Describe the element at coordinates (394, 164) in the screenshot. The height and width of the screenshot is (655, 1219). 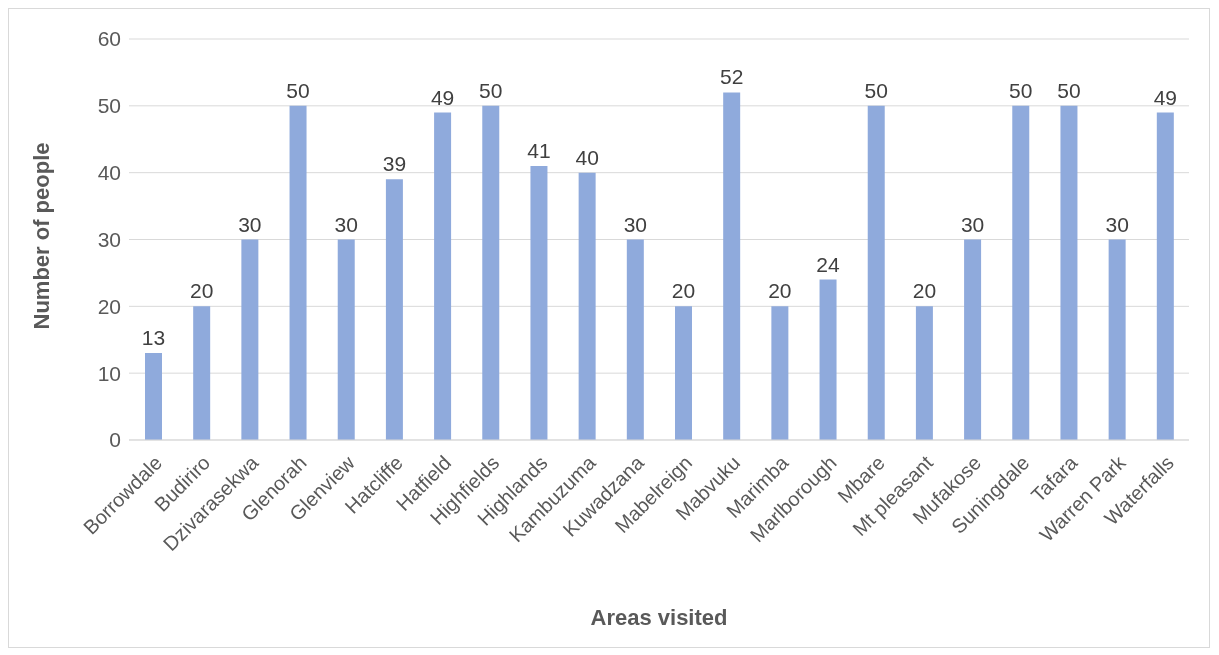
I see `data-label: 39` at that location.